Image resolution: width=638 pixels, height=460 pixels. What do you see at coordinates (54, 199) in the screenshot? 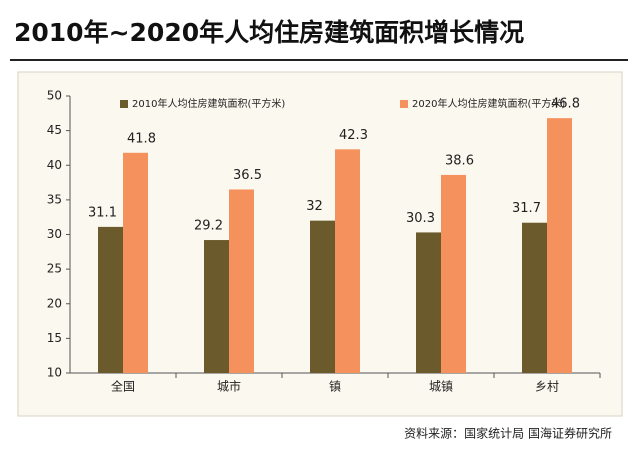
I see `y-tick-label: 35` at bounding box center [54, 199].